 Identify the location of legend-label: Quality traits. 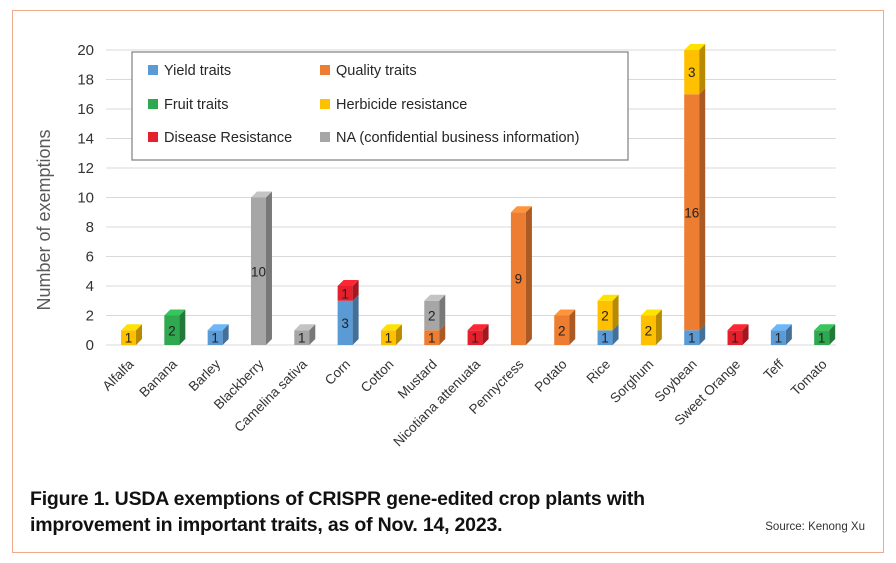
(376, 71).